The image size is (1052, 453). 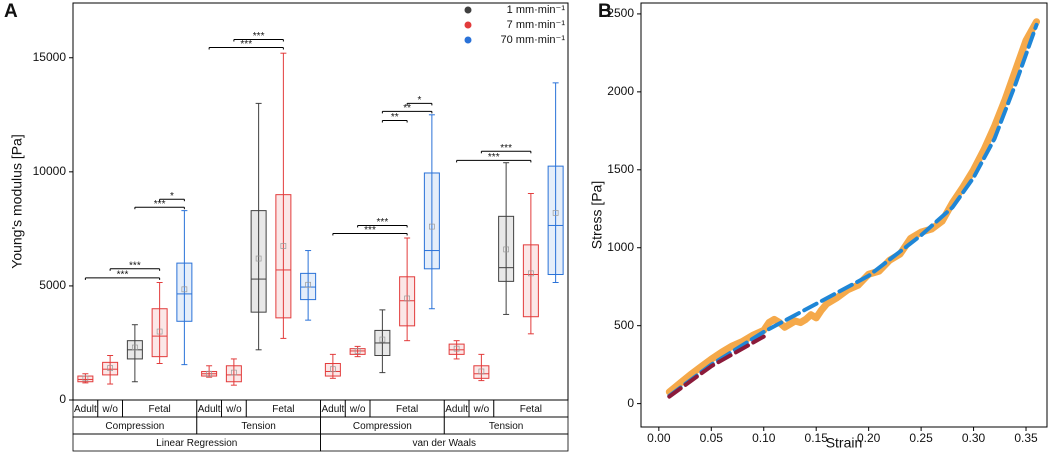 I want to click on panel-label: B, so click(x=605, y=11).